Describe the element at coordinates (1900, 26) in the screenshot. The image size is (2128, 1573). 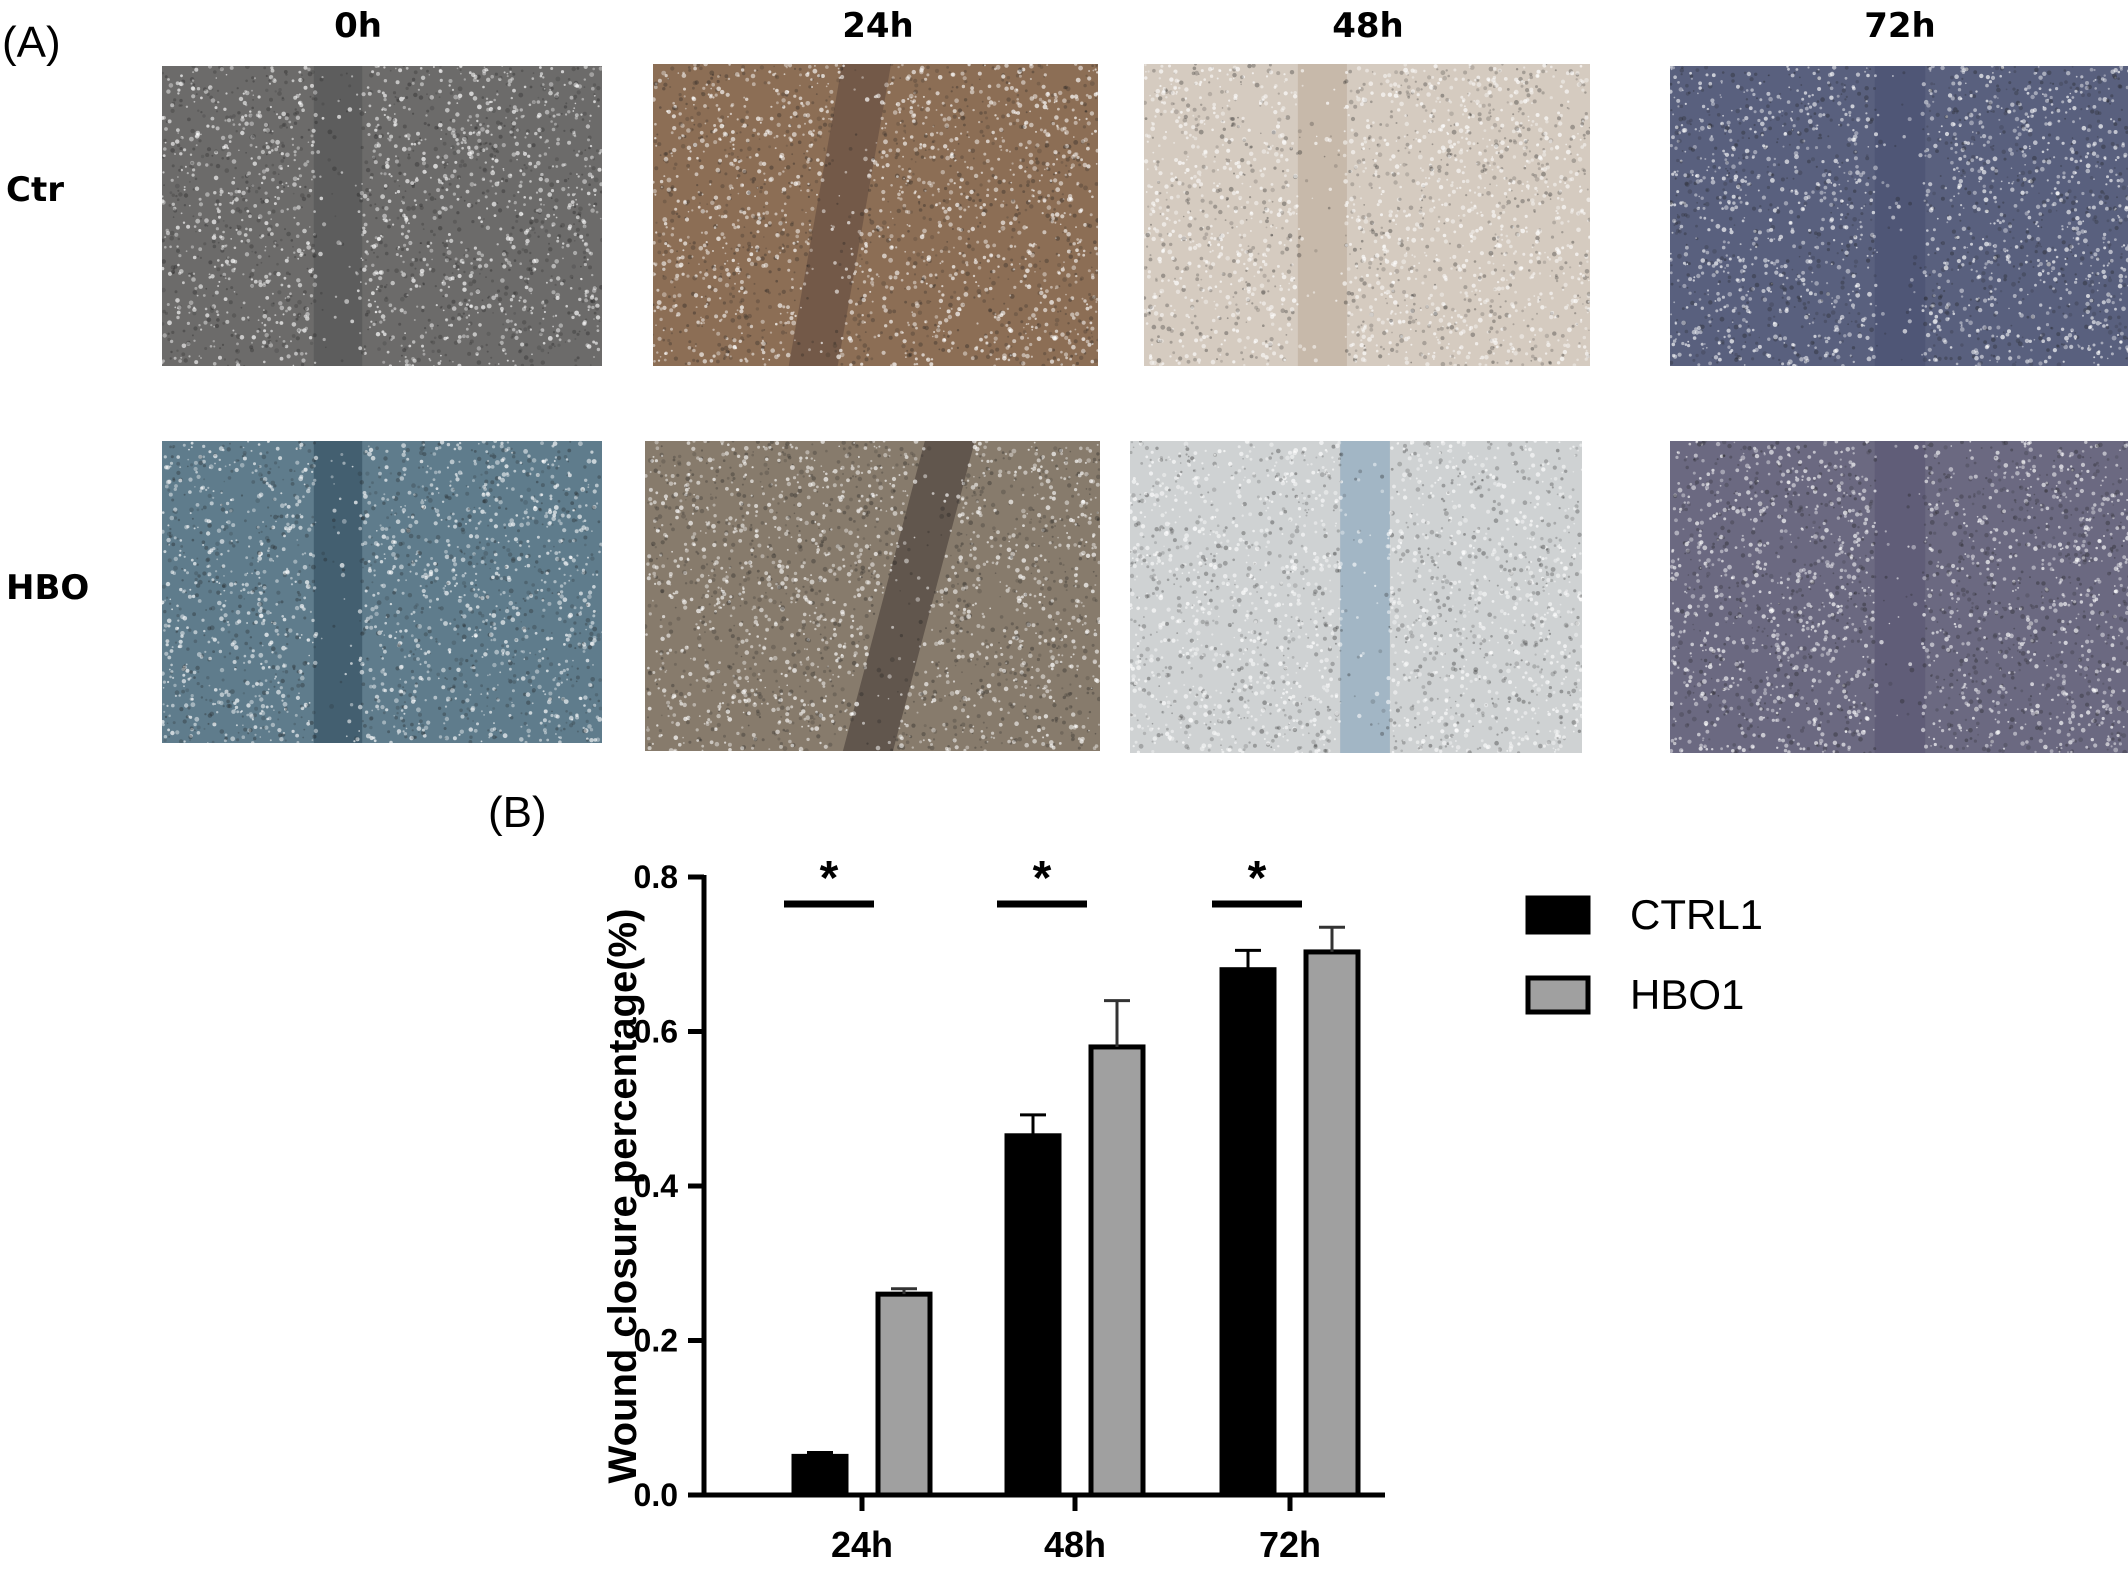
I see `column-label-72h: 72h` at that location.